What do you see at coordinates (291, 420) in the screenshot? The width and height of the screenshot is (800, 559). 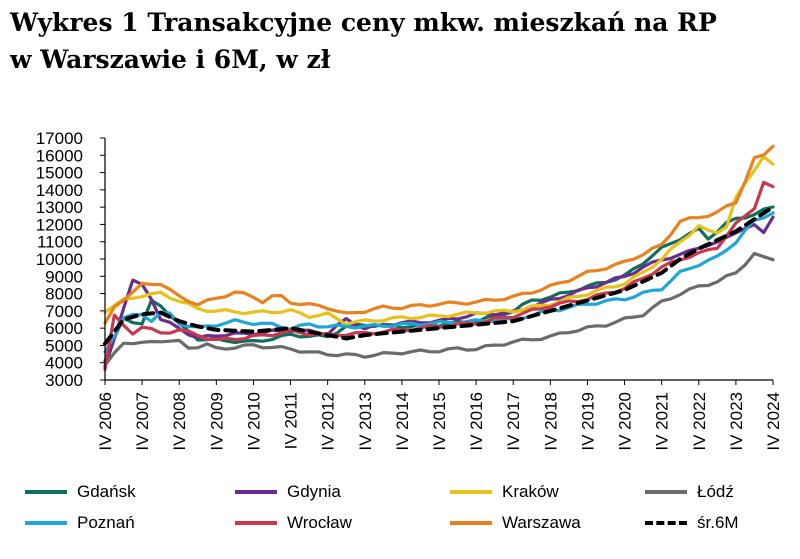 I see `x-tick-label: IV 2011` at bounding box center [291, 420].